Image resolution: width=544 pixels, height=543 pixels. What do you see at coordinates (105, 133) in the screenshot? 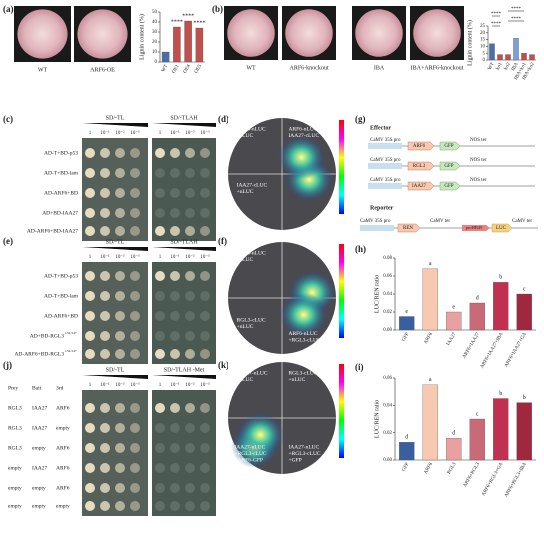
I see `dilution-label: 10⁻¹` at bounding box center [105, 133].